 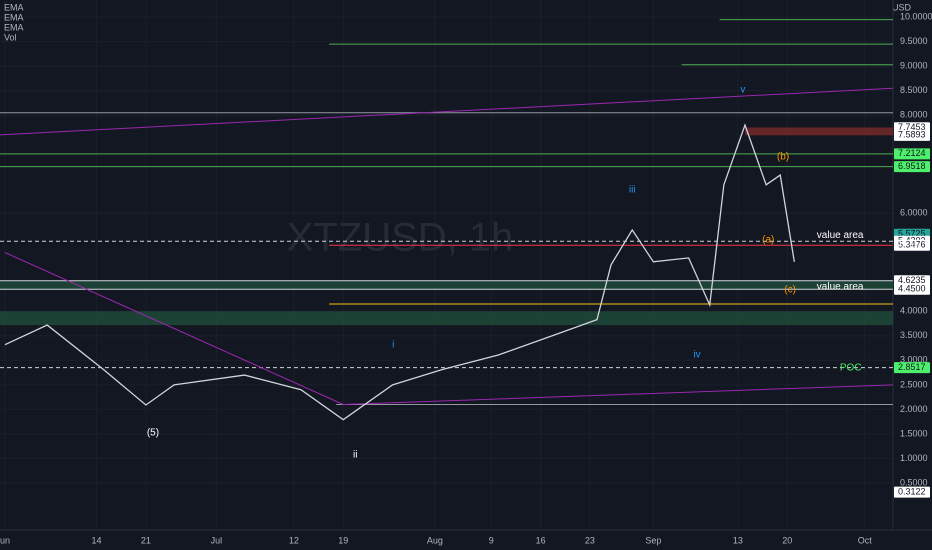 What do you see at coordinates (653, 540) in the screenshot?
I see `x-tick-label: Sep` at bounding box center [653, 540].